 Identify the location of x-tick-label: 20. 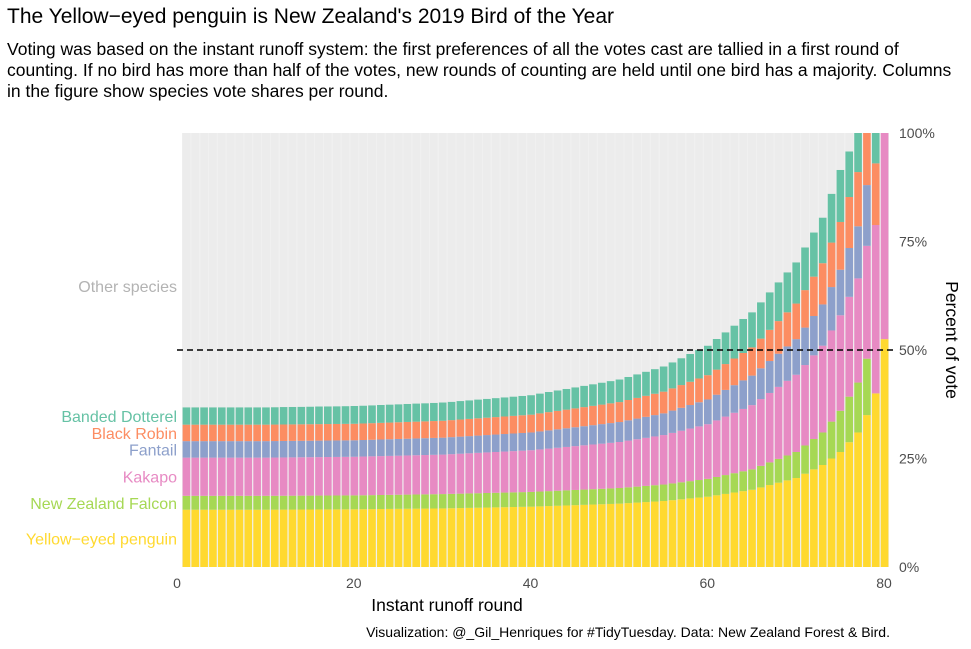
(354, 583).